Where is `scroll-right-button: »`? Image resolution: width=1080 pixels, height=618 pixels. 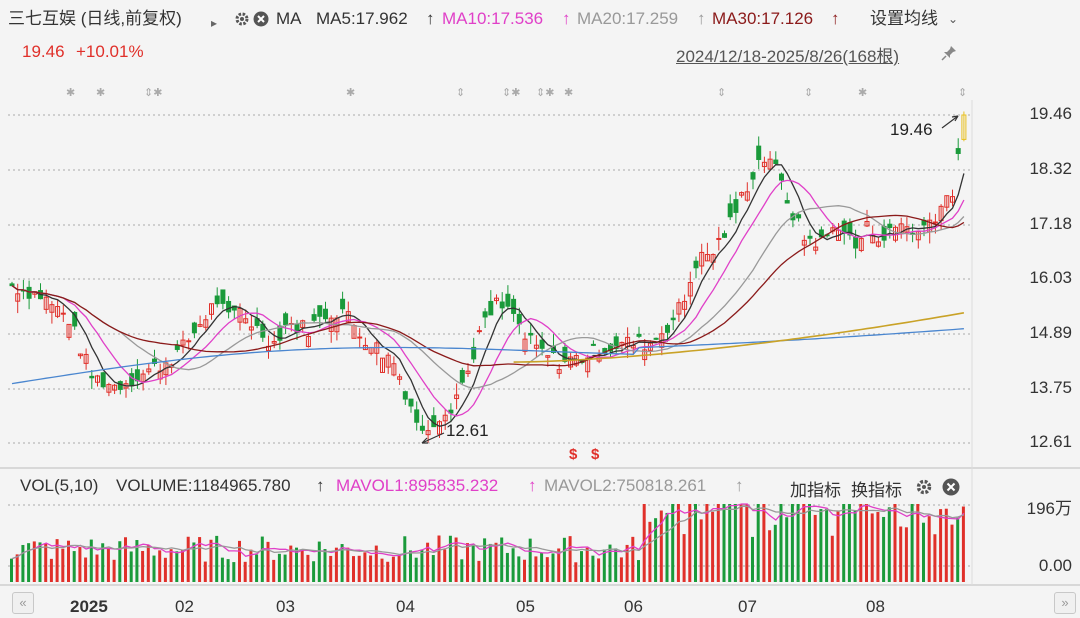
scroll-right-button: » is located at coordinates (1065, 603).